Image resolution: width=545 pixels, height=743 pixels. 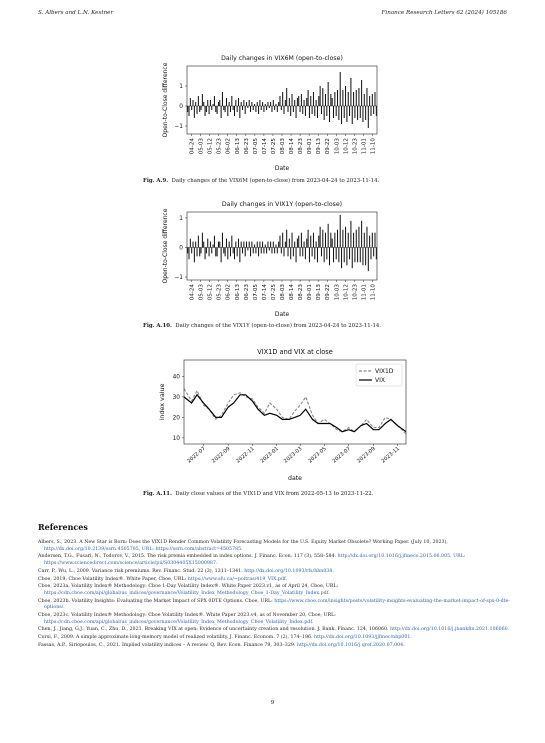 I want to click on x-tick-label: 2022-07, so click(x=196, y=455).